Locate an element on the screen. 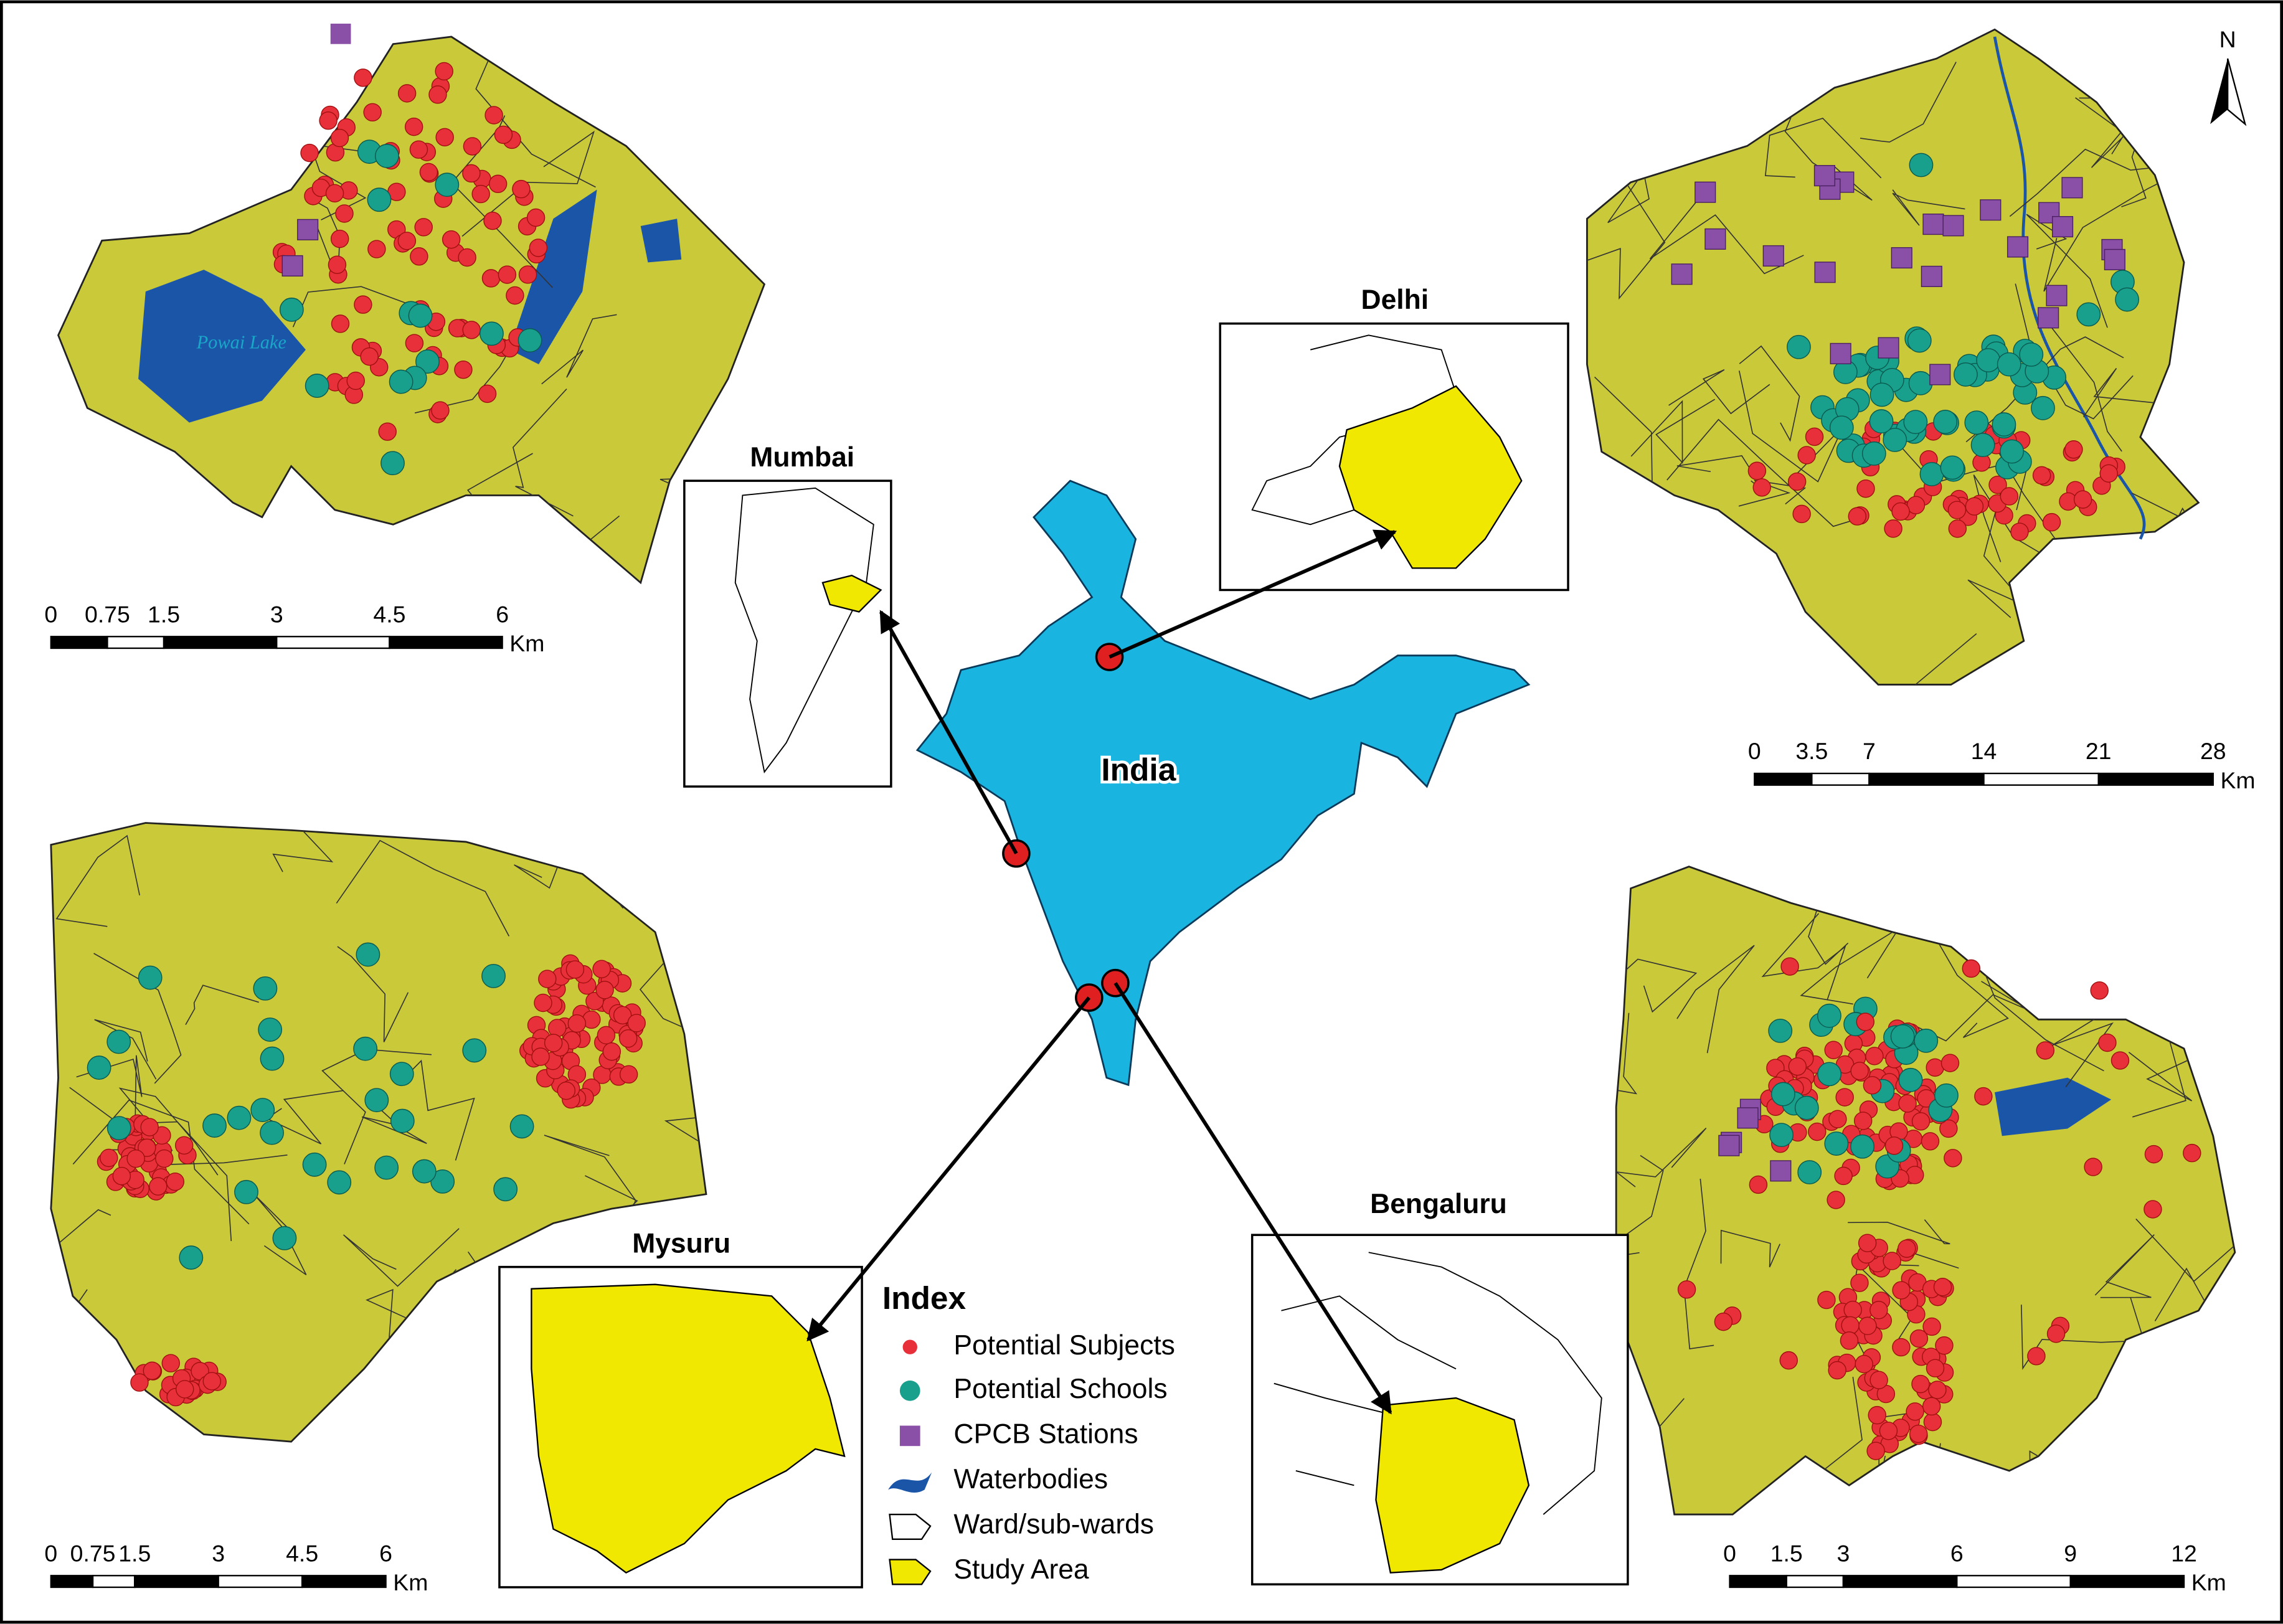  mysuru-inset: Mysuru is located at coordinates (680, 1408).